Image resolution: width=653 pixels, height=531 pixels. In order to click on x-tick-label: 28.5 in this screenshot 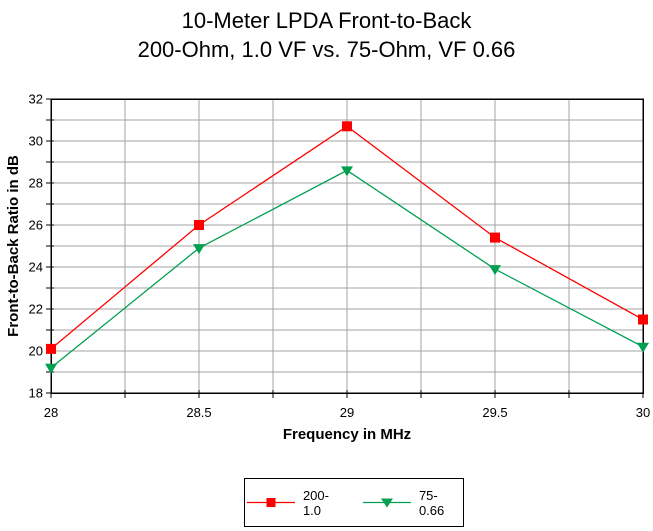, I will do `click(198, 412)`.